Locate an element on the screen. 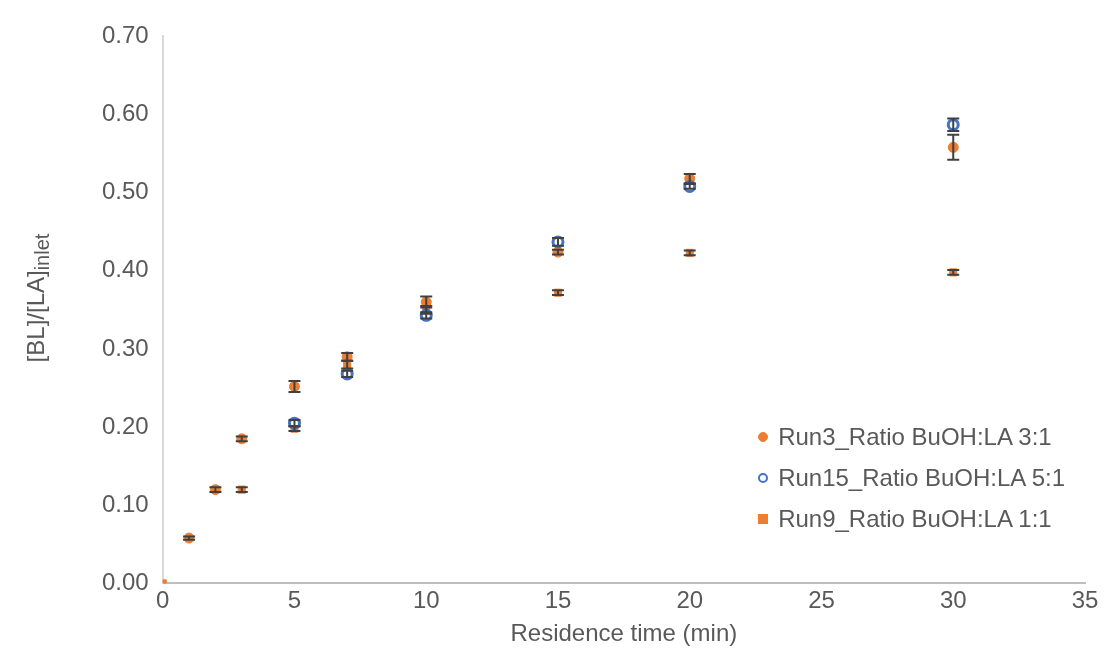 Image resolution: width=1113 pixels, height=657 pixels. x-tick-label: 25 is located at coordinates (821, 600).